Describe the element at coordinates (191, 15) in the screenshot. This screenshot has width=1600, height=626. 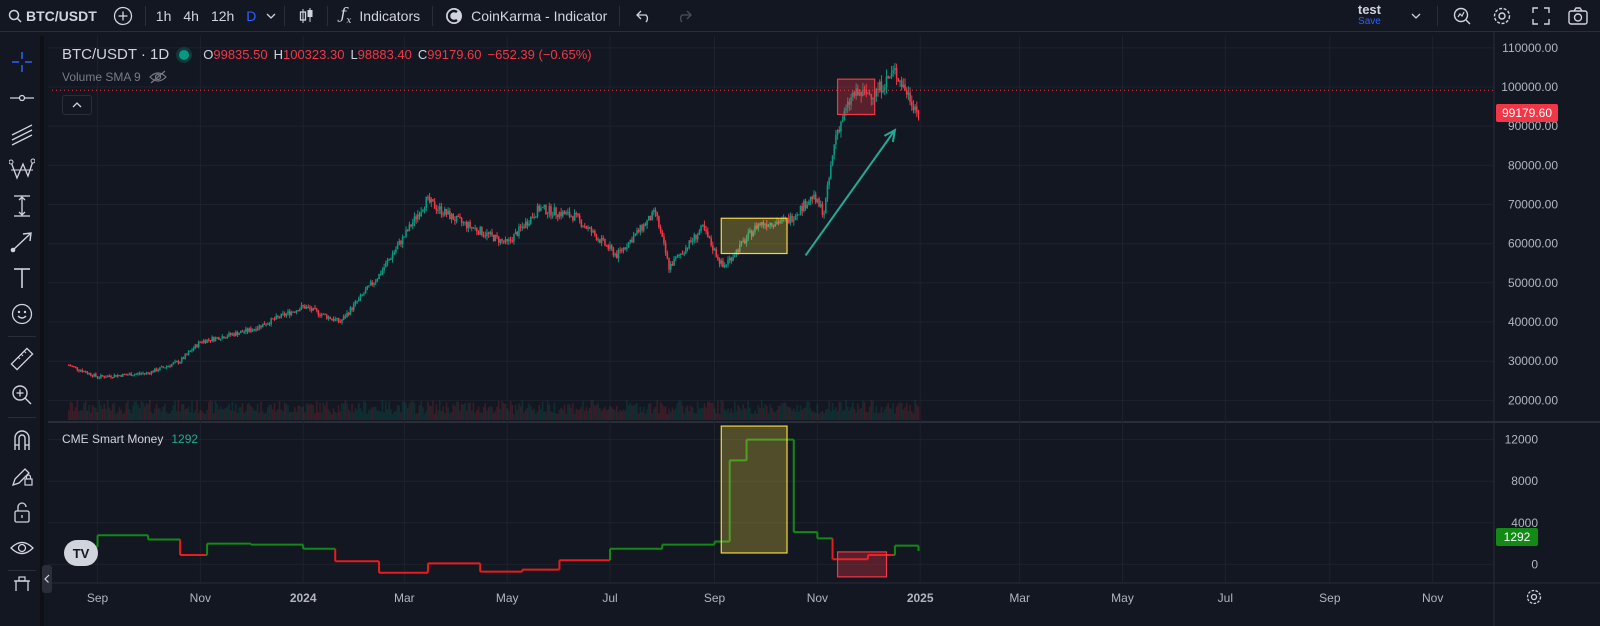
I see `interval-4h: 4h` at that location.